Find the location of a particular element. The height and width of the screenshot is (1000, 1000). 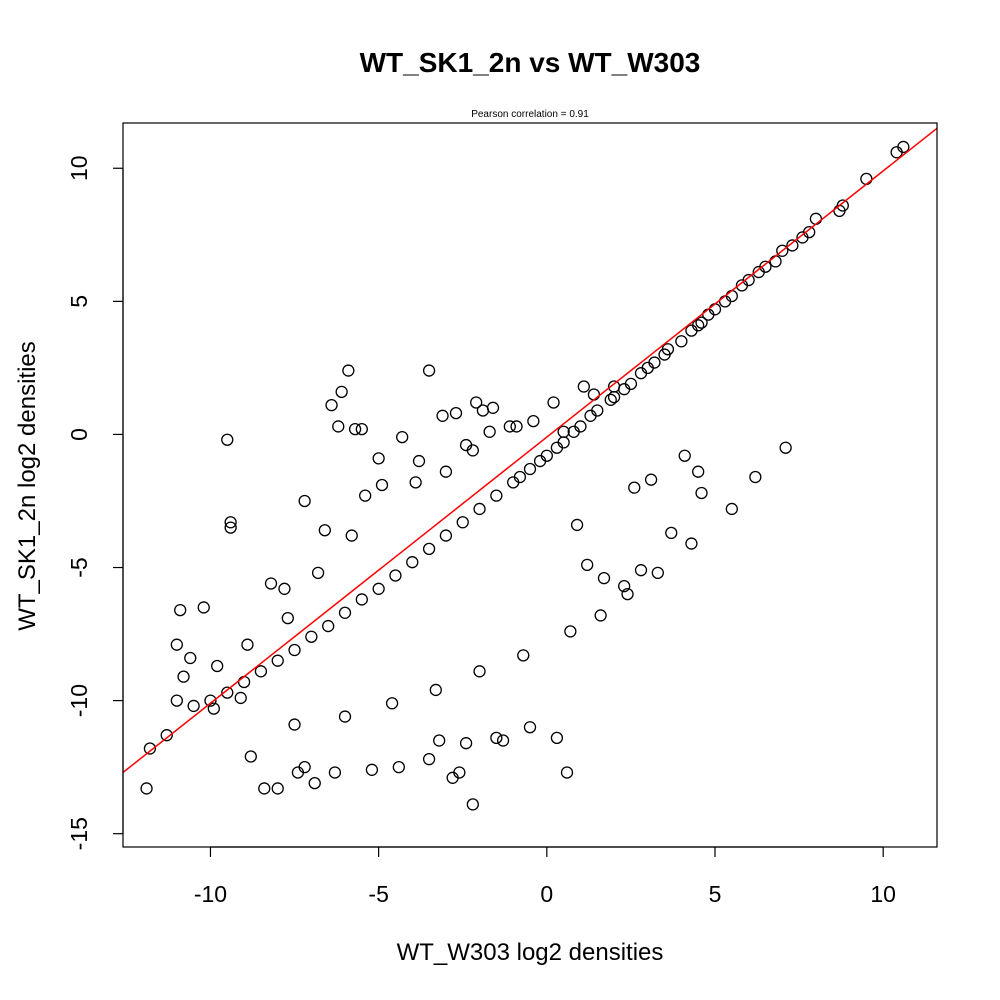

x-tick-label: 10 is located at coordinates (883, 894).